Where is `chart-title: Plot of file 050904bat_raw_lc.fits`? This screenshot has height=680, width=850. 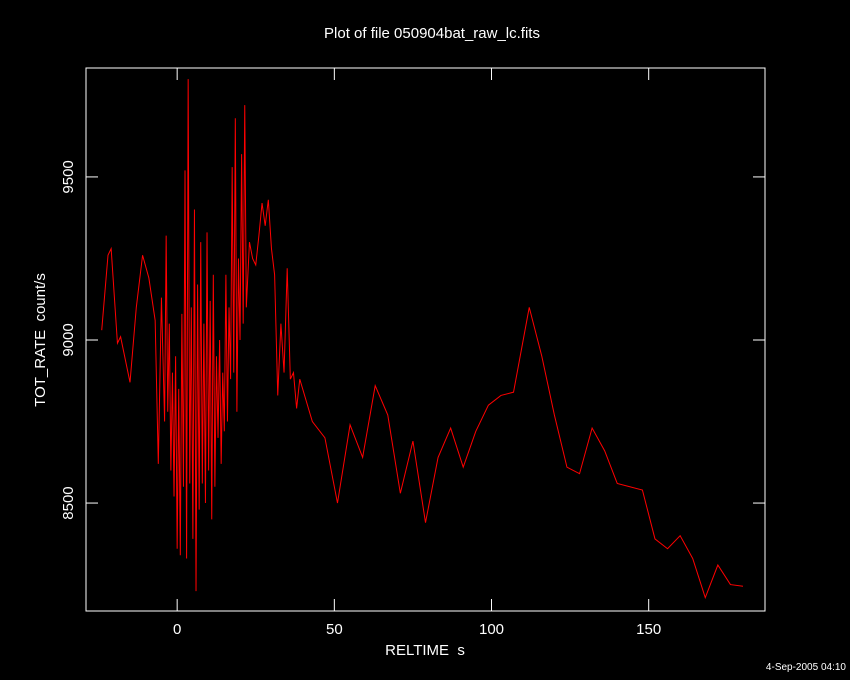 chart-title: Plot of file 050904bat_raw_lc.fits is located at coordinates (432, 33).